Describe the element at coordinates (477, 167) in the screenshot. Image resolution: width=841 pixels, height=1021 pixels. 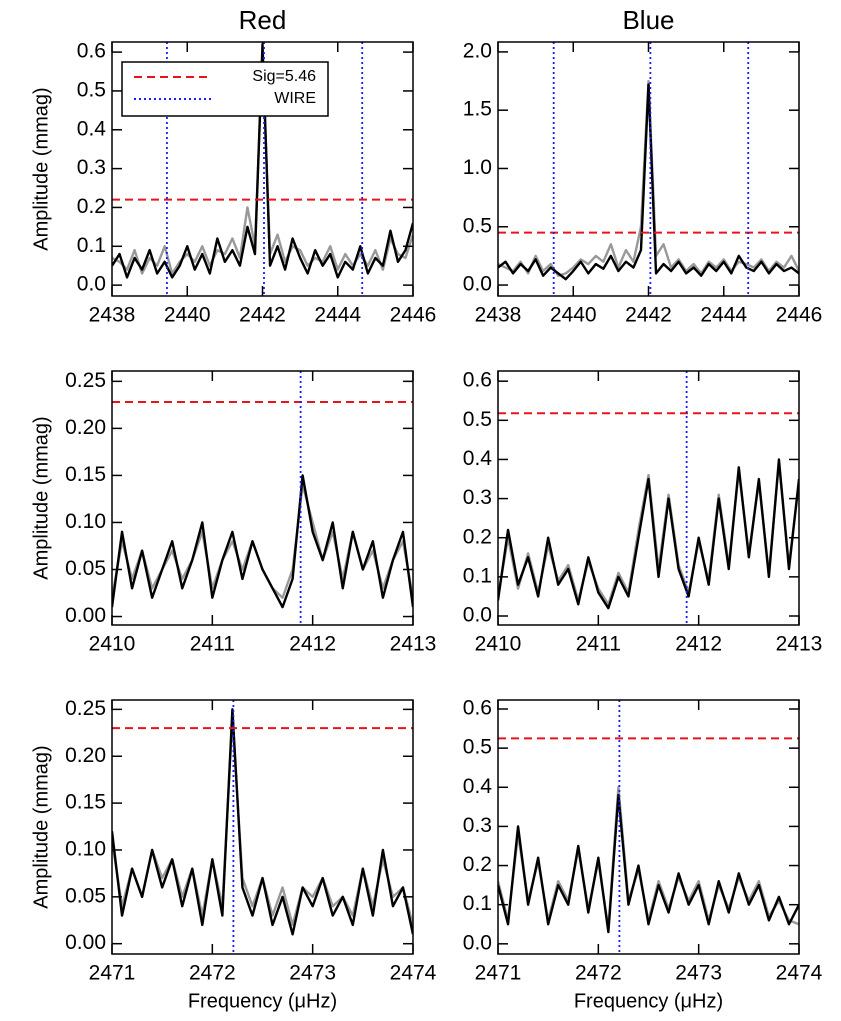
I see `y-tick-label: 1.0` at that location.